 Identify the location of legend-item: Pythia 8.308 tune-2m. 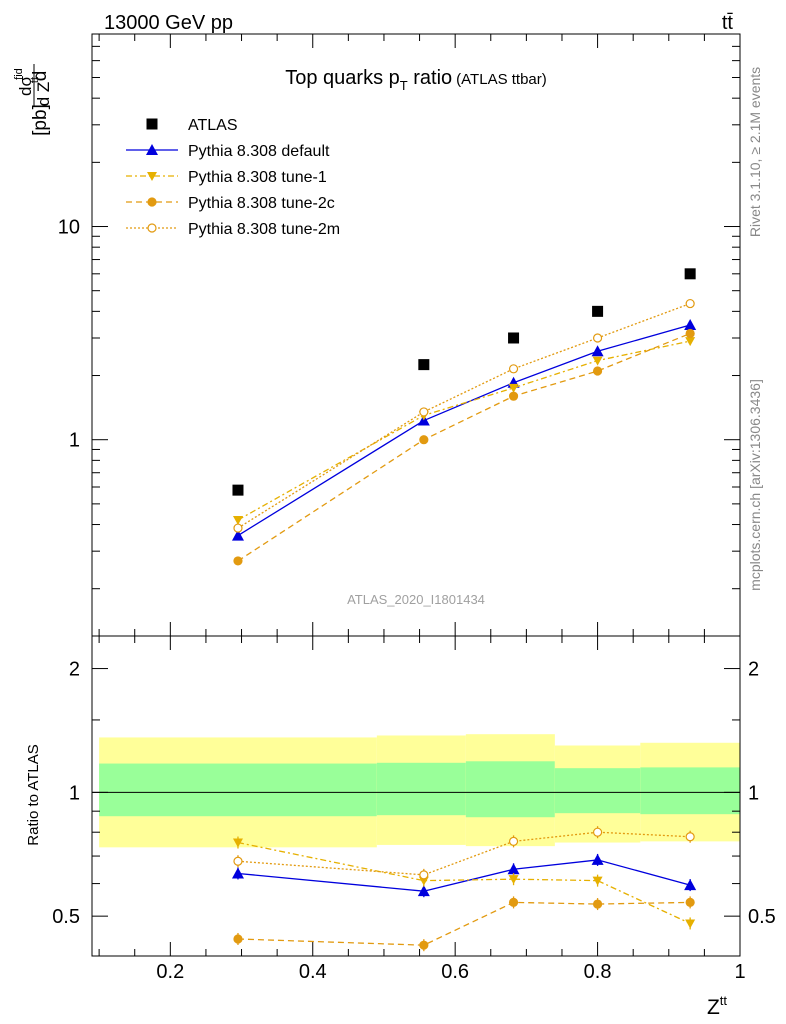
(233, 229).